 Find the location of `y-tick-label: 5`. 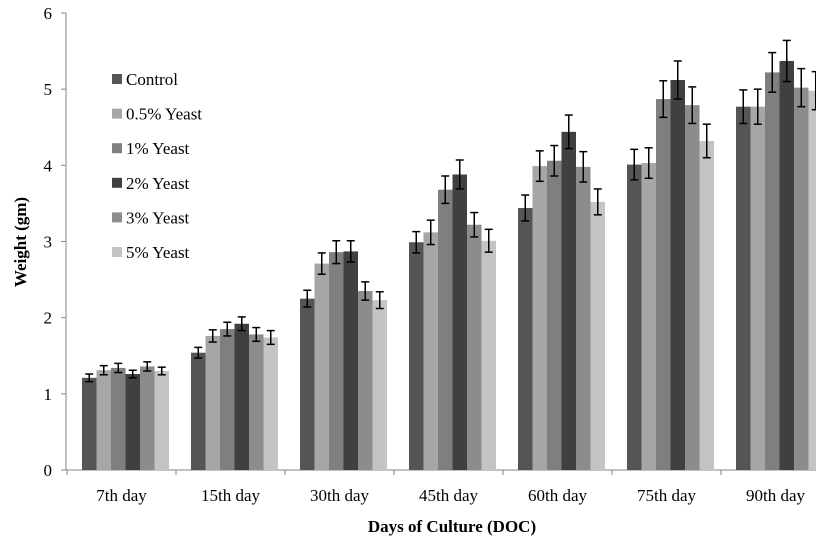

y-tick-label: 5 is located at coordinates (48, 89).